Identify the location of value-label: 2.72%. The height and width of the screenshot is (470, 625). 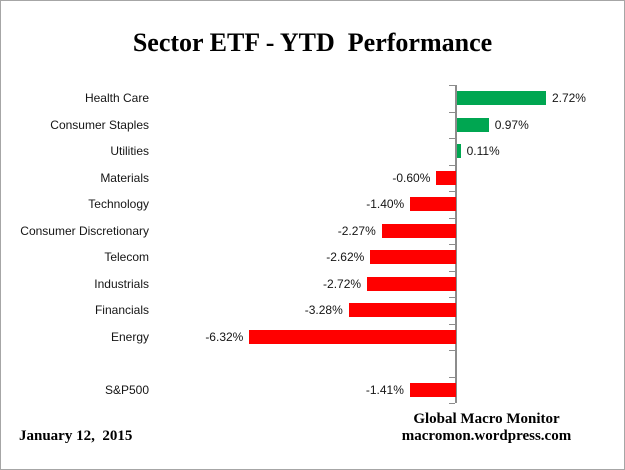
(568, 98).